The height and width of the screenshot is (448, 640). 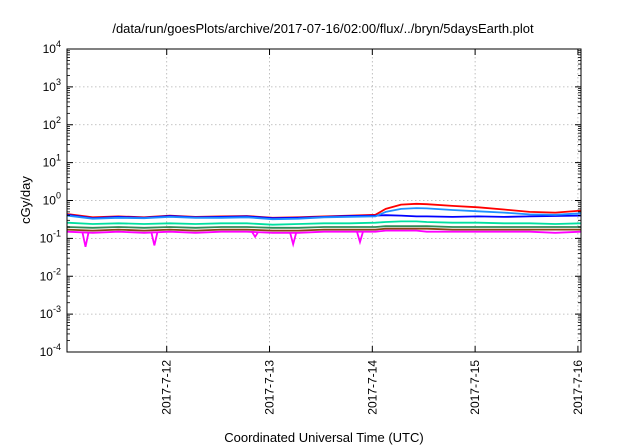 I want to click on y-tick-label: 10⁰, so click(x=52, y=199).